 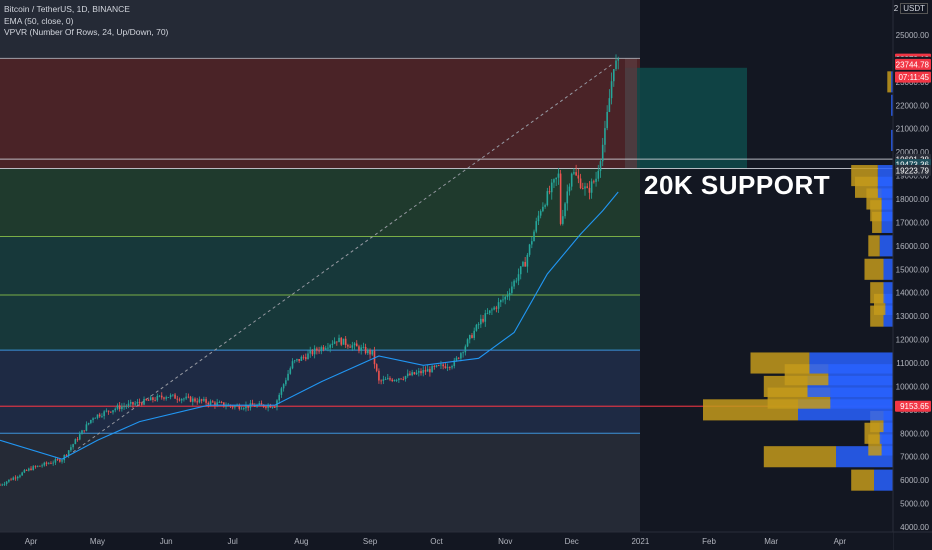 I want to click on legend-symbol: Bitcoin / TetherUS, 1D, BINANCE, so click(x=67, y=9).